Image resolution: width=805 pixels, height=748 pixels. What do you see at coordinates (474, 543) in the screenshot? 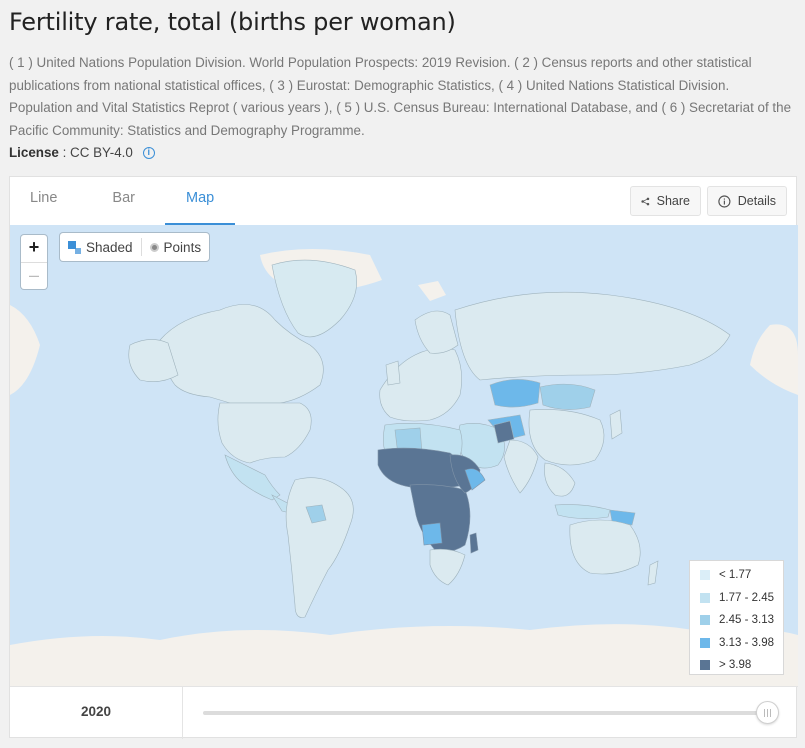
I see `madagascar` at bounding box center [474, 543].